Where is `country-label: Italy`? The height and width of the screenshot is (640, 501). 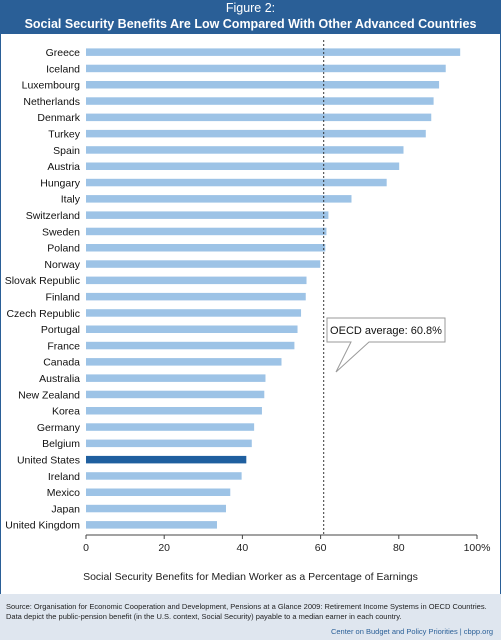 country-label: Italy is located at coordinates (71, 200).